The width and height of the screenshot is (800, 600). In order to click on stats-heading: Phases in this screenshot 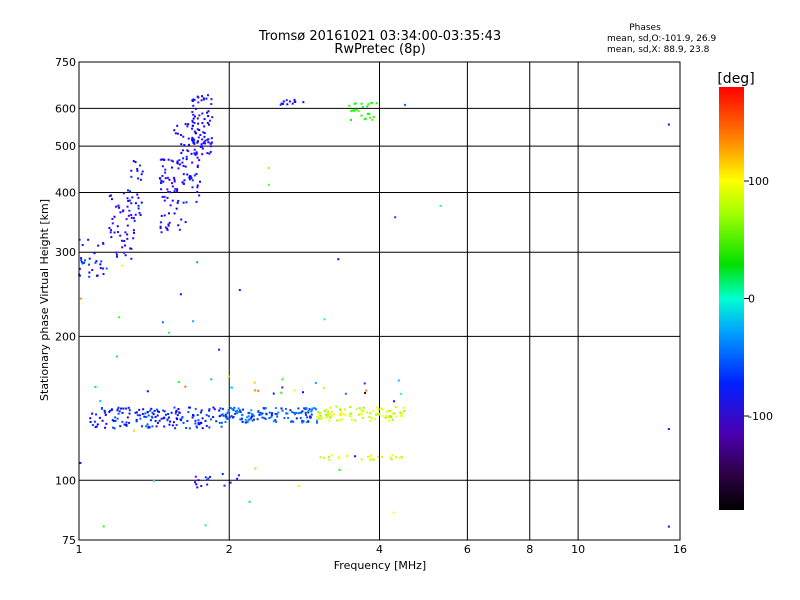, I will do `click(645, 28)`.